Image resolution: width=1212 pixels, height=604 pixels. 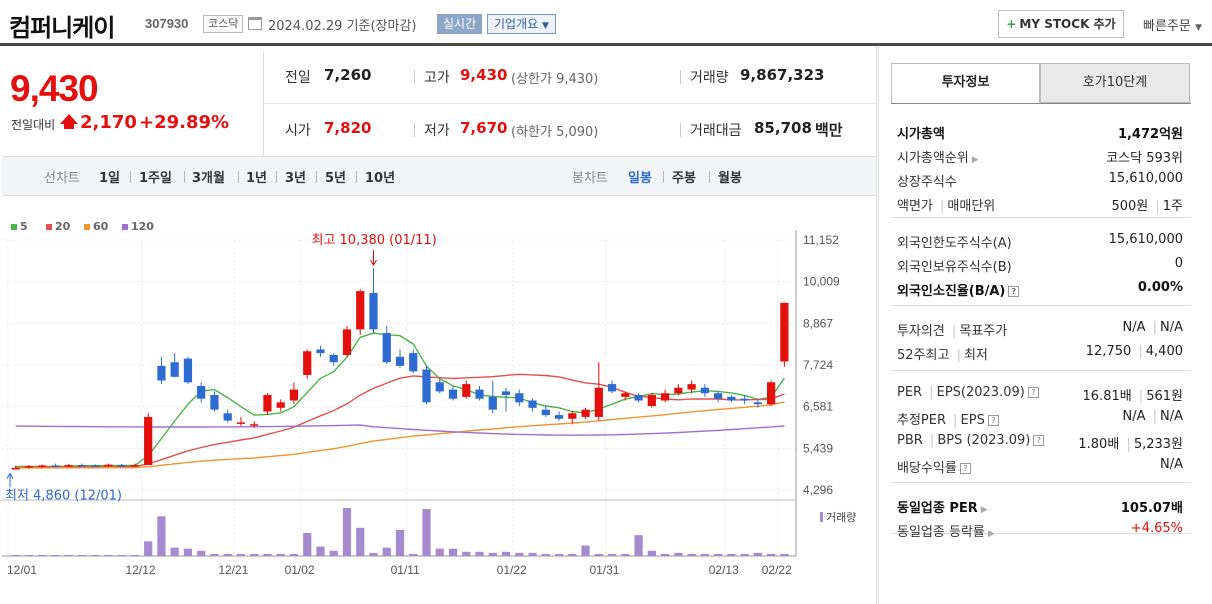 I want to click on period-tab-1w: 1주일, so click(x=155, y=178).